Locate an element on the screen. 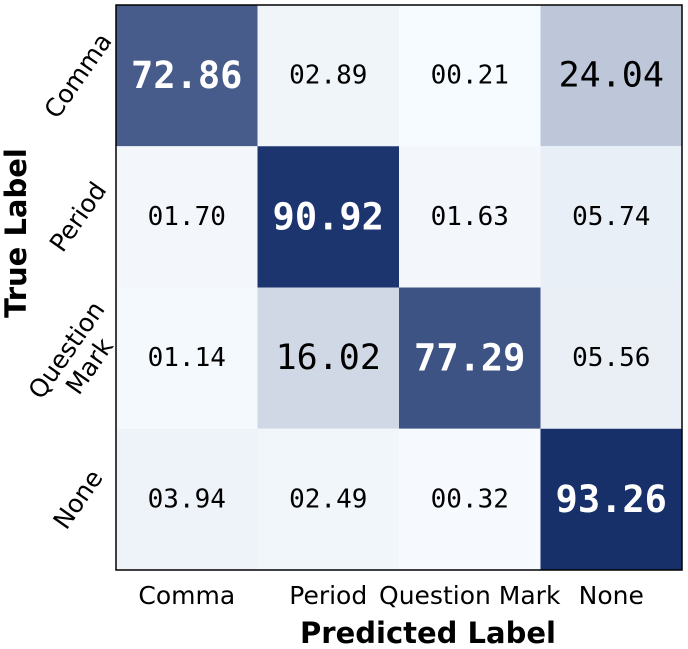 This screenshot has width=688, height=649. cell-value-label: 77.29 is located at coordinates (469, 358).